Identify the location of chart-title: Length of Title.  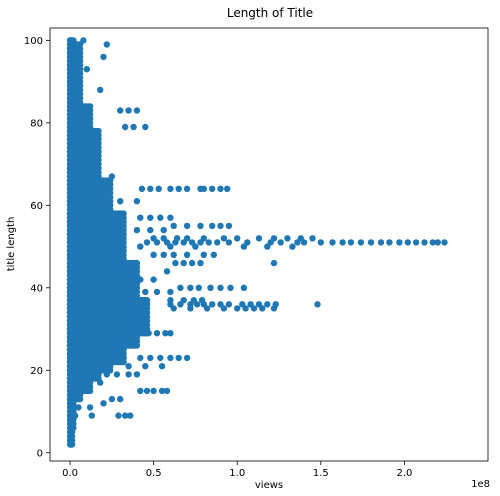
(270, 13).